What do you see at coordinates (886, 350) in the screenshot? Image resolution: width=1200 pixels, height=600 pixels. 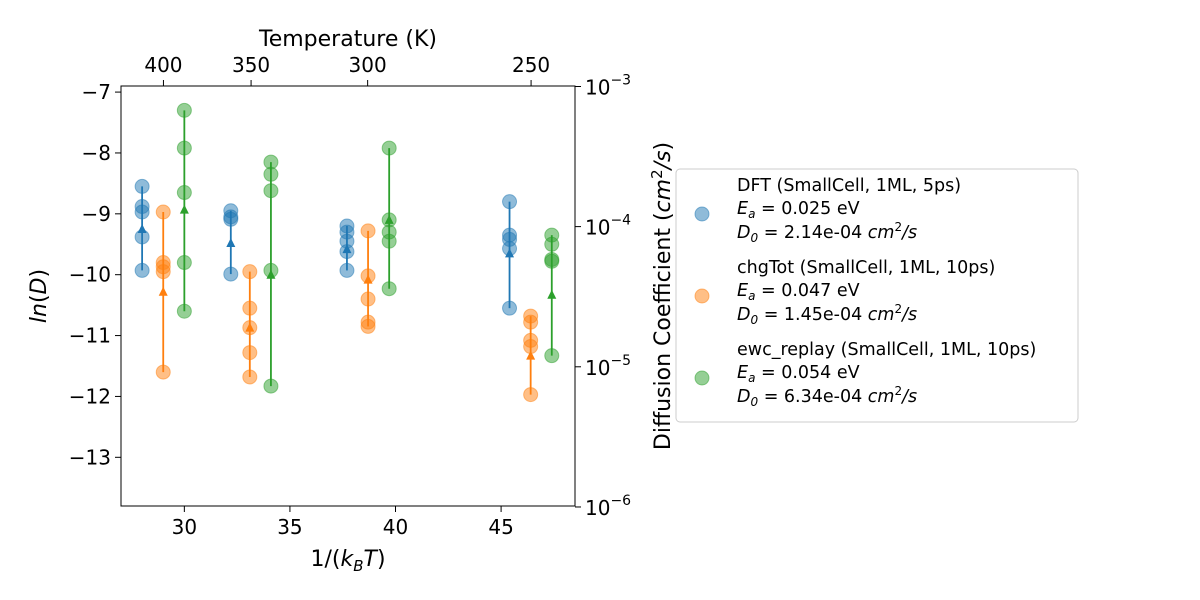 I see `legend-series-name: ewc_replay (SmallCell, 1ML, 10ps)` at bounding box center [886, 350].